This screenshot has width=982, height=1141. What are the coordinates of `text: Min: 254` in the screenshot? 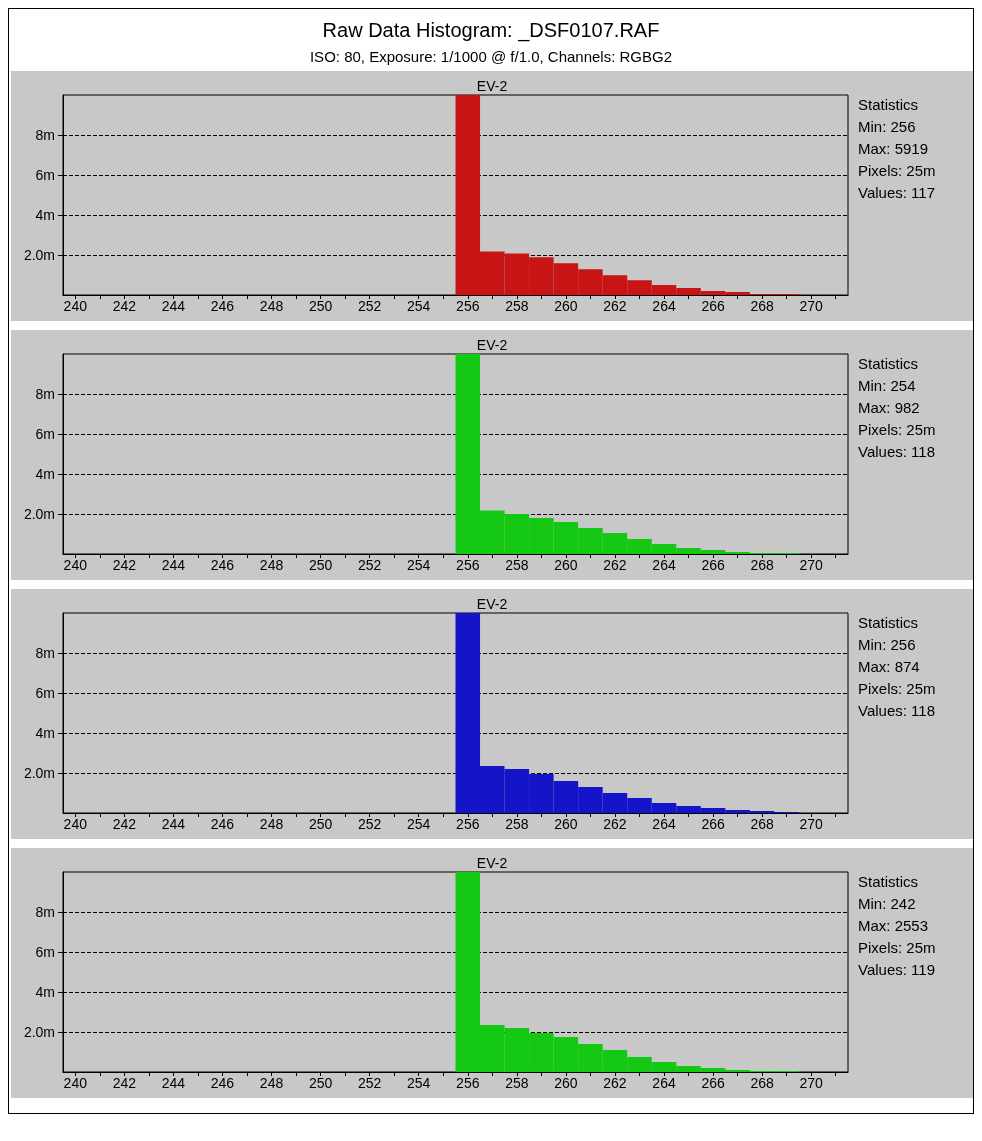 It's located at (887, 385).